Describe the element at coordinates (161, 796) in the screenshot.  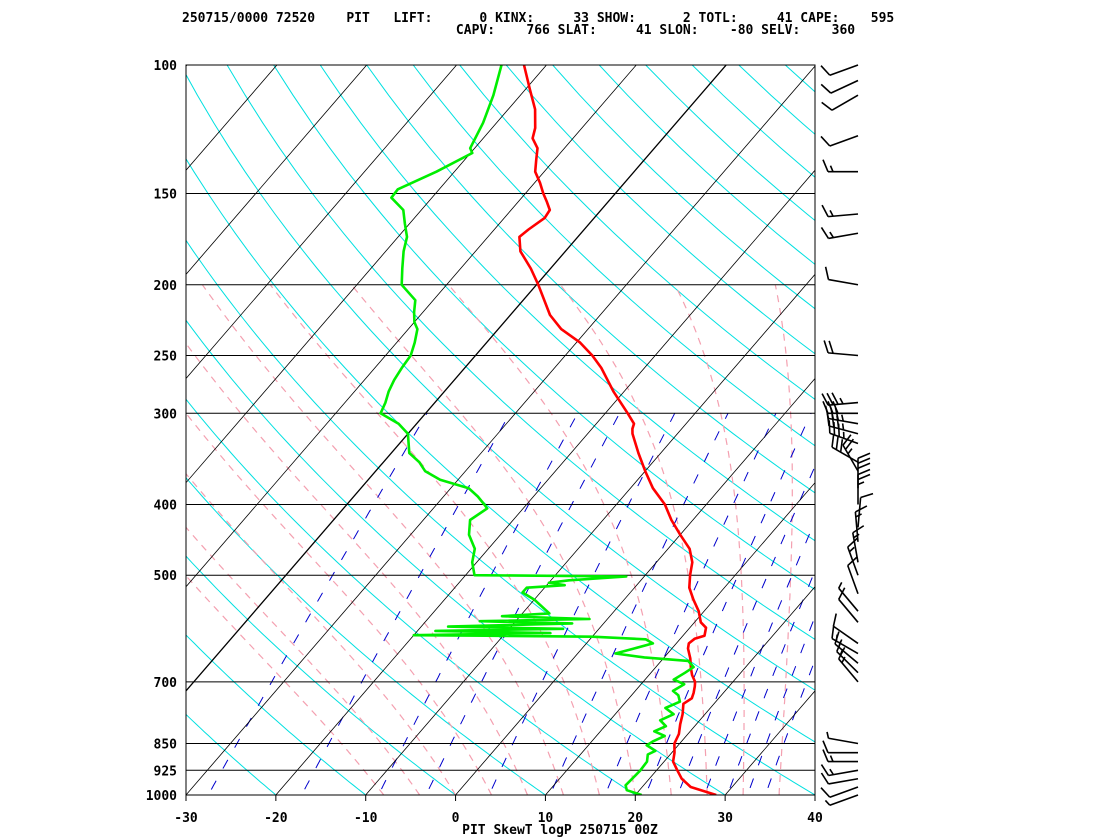
I see `pressure-tick-label: 1000` at that location.